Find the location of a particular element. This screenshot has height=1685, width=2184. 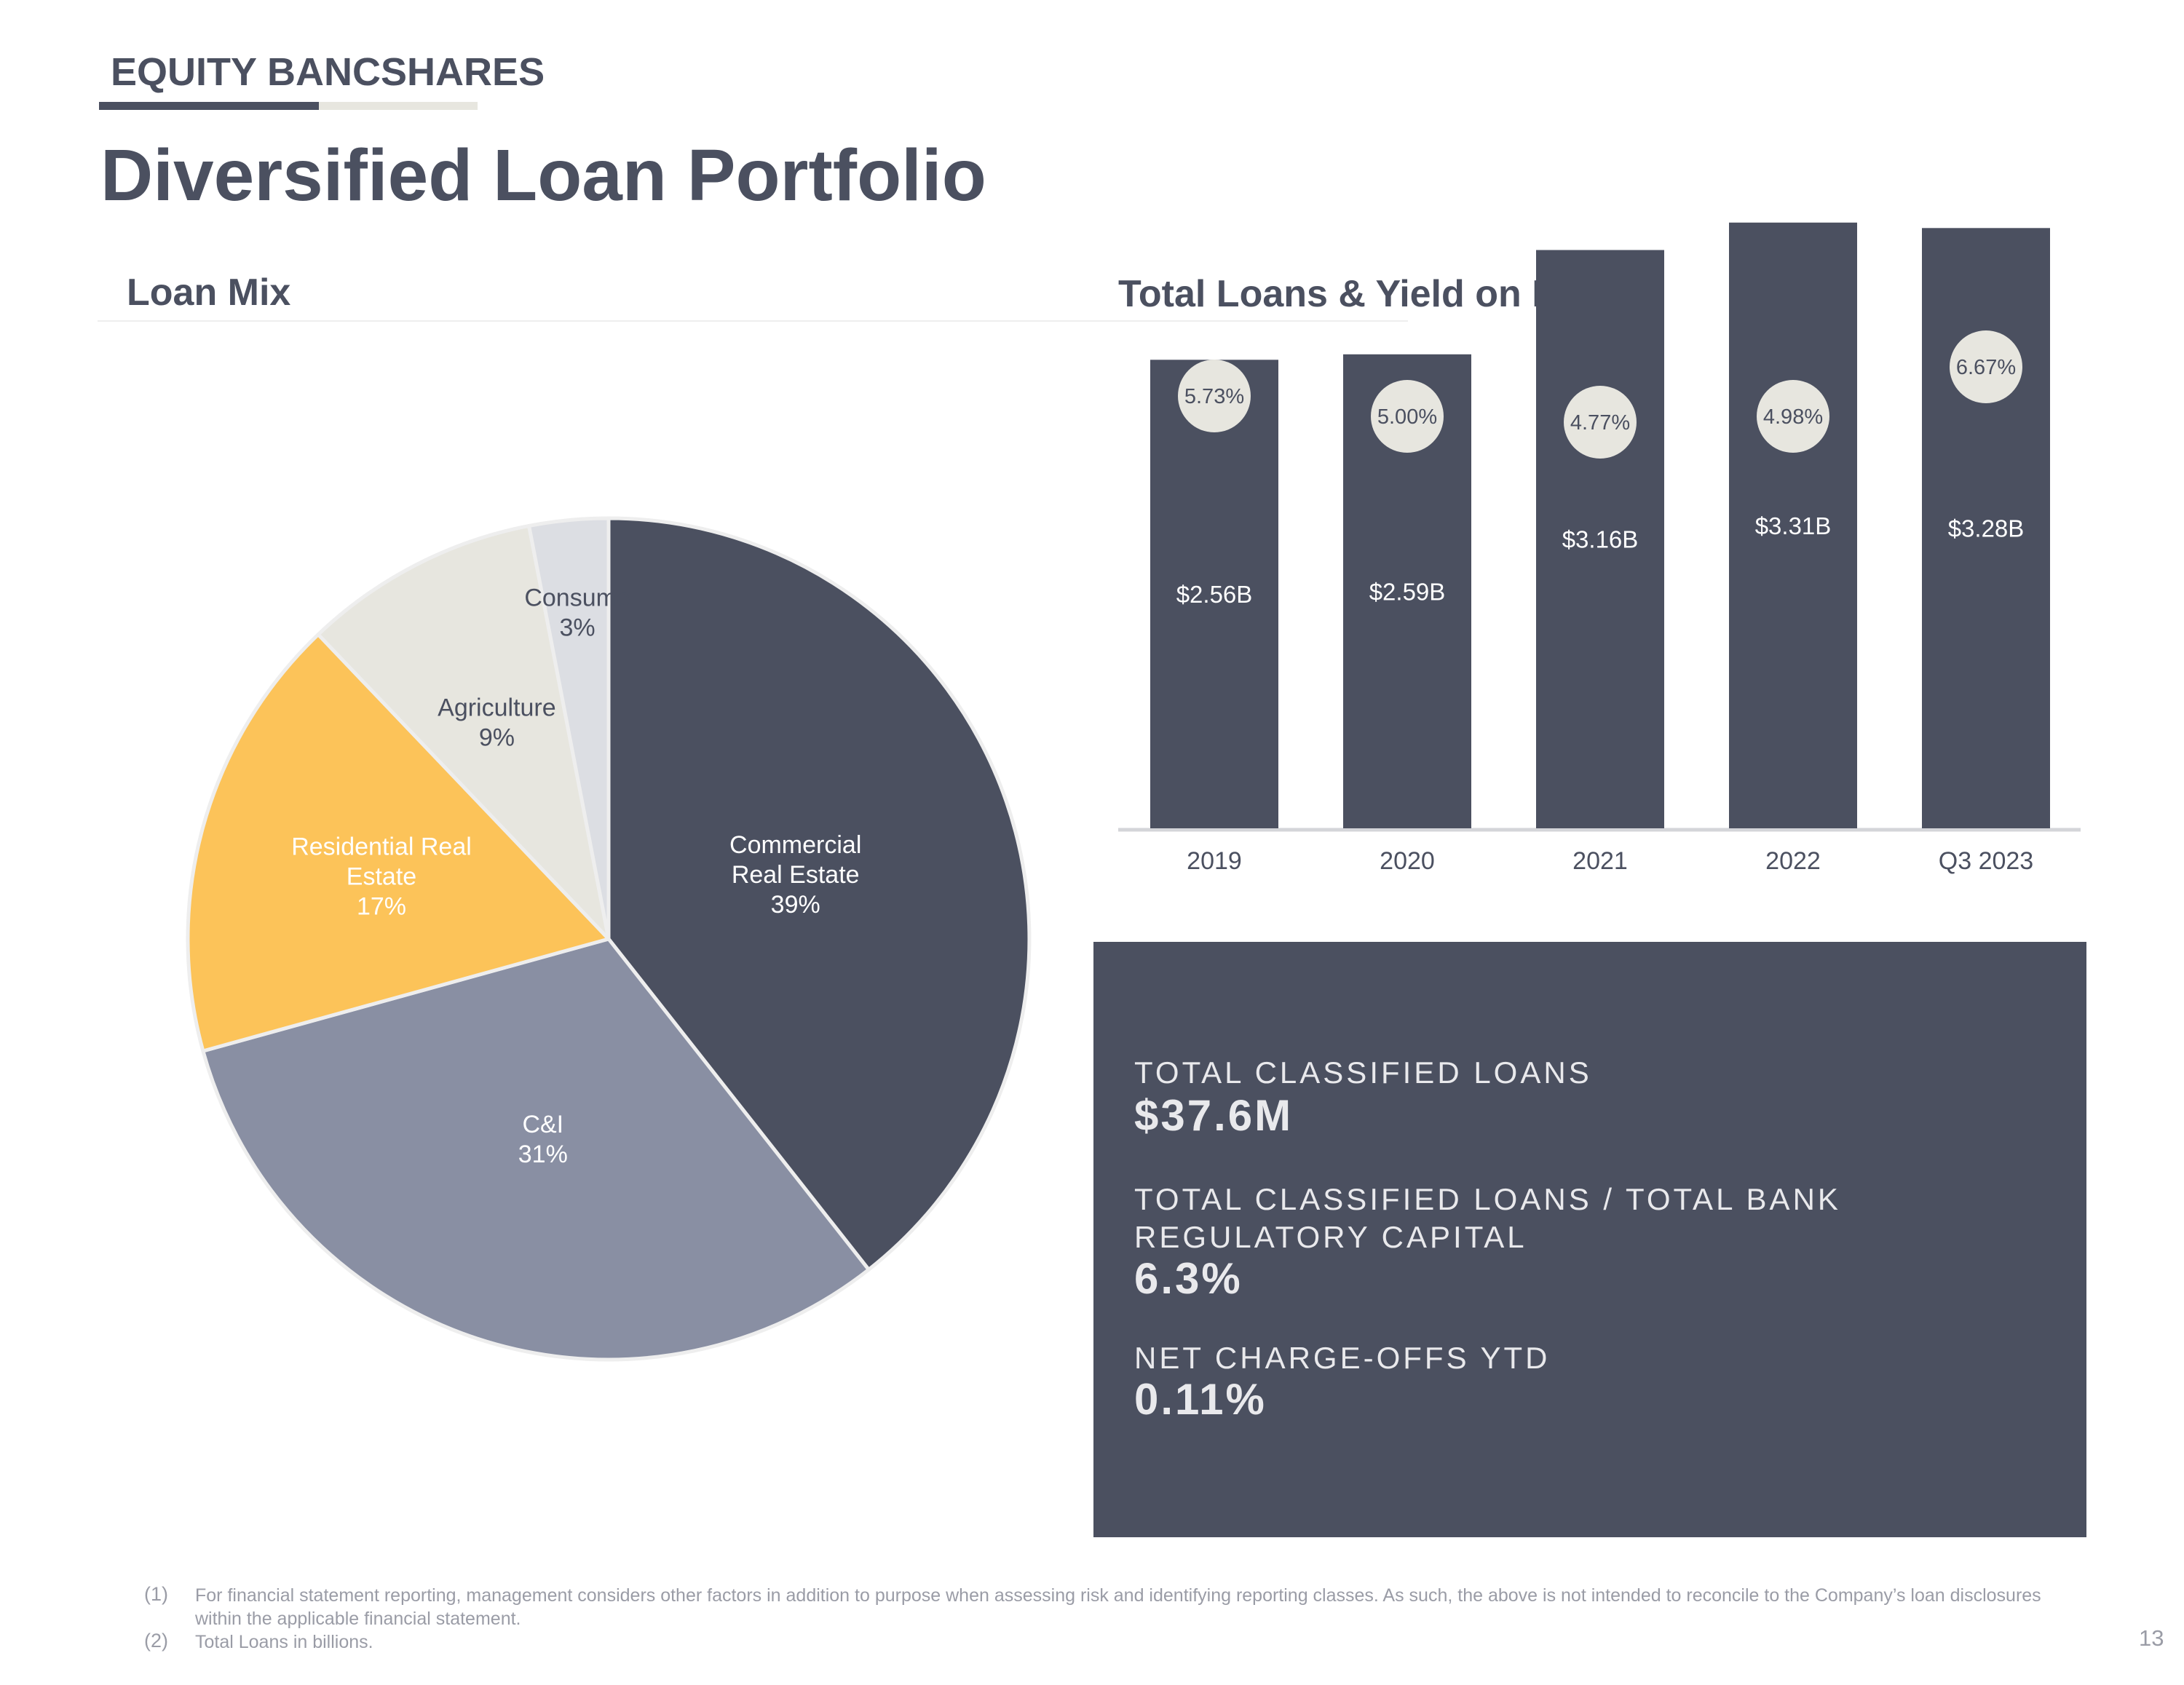

brand-underline-dark is located at coordinates (209, 106).